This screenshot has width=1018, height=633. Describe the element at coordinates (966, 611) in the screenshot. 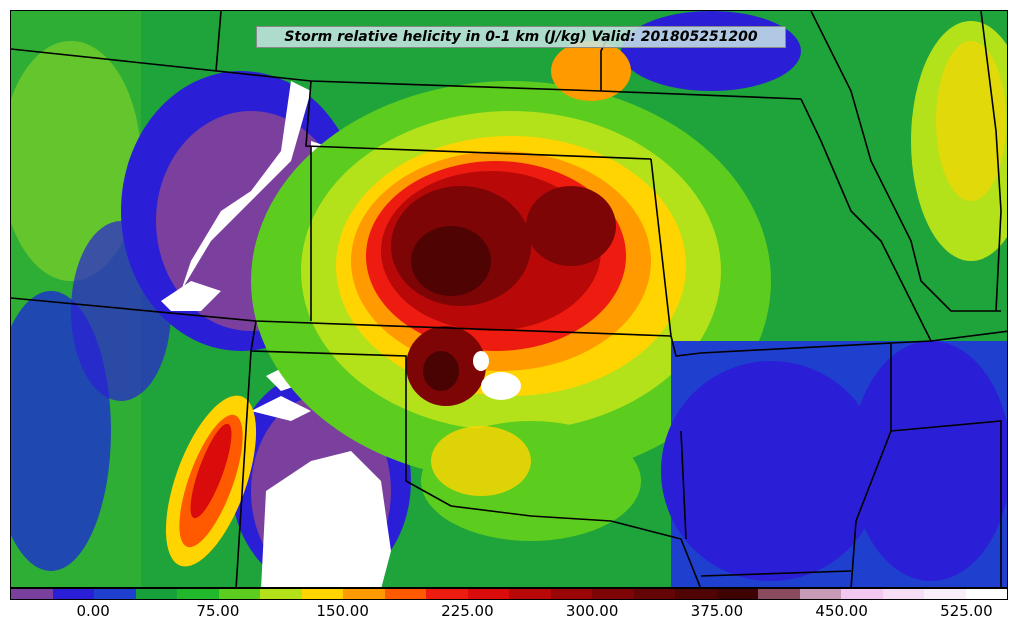

I see `colorbar-tick-label: 525.00` at that location.